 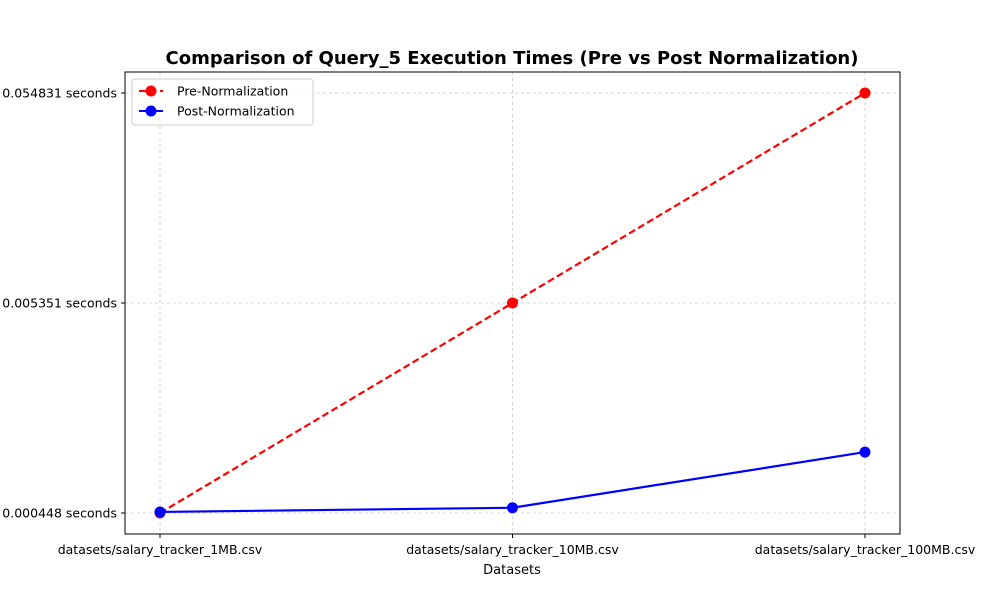 I want to click on x-axis-label: Datasets, so click(x=512, y=570).